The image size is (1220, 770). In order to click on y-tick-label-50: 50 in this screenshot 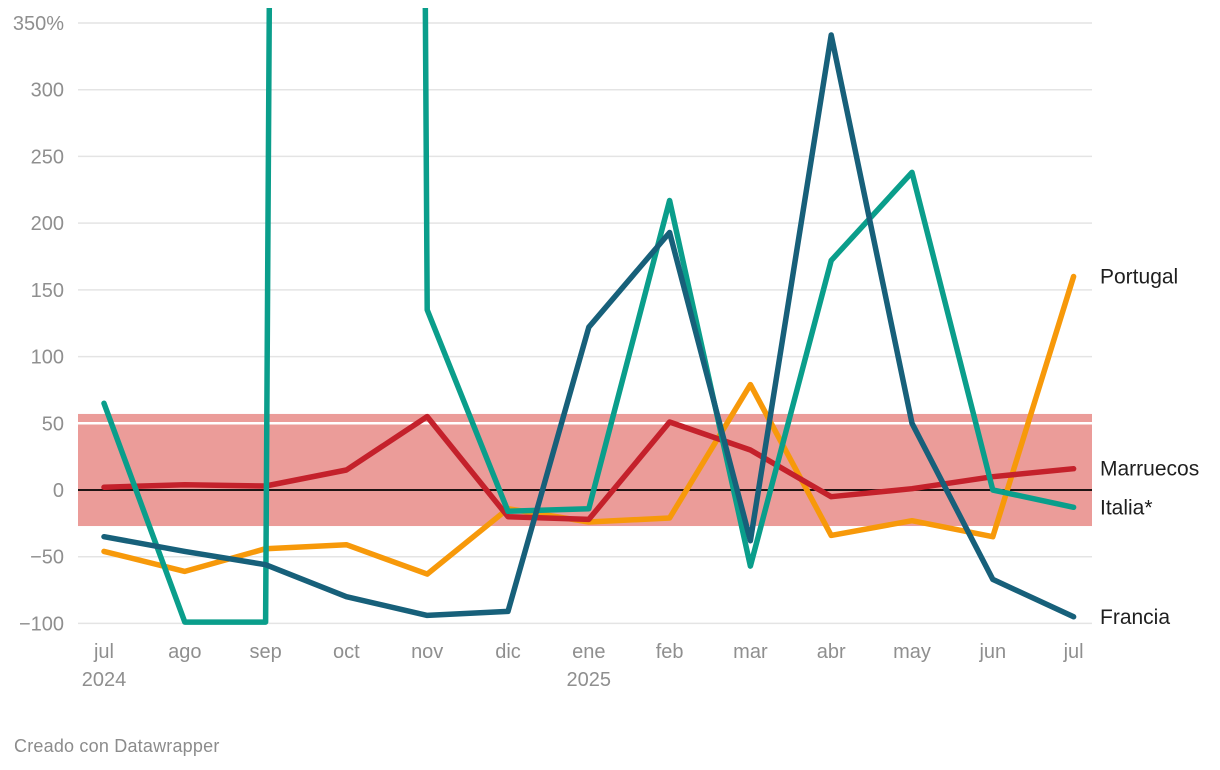, I will do `click(53, 424)`.